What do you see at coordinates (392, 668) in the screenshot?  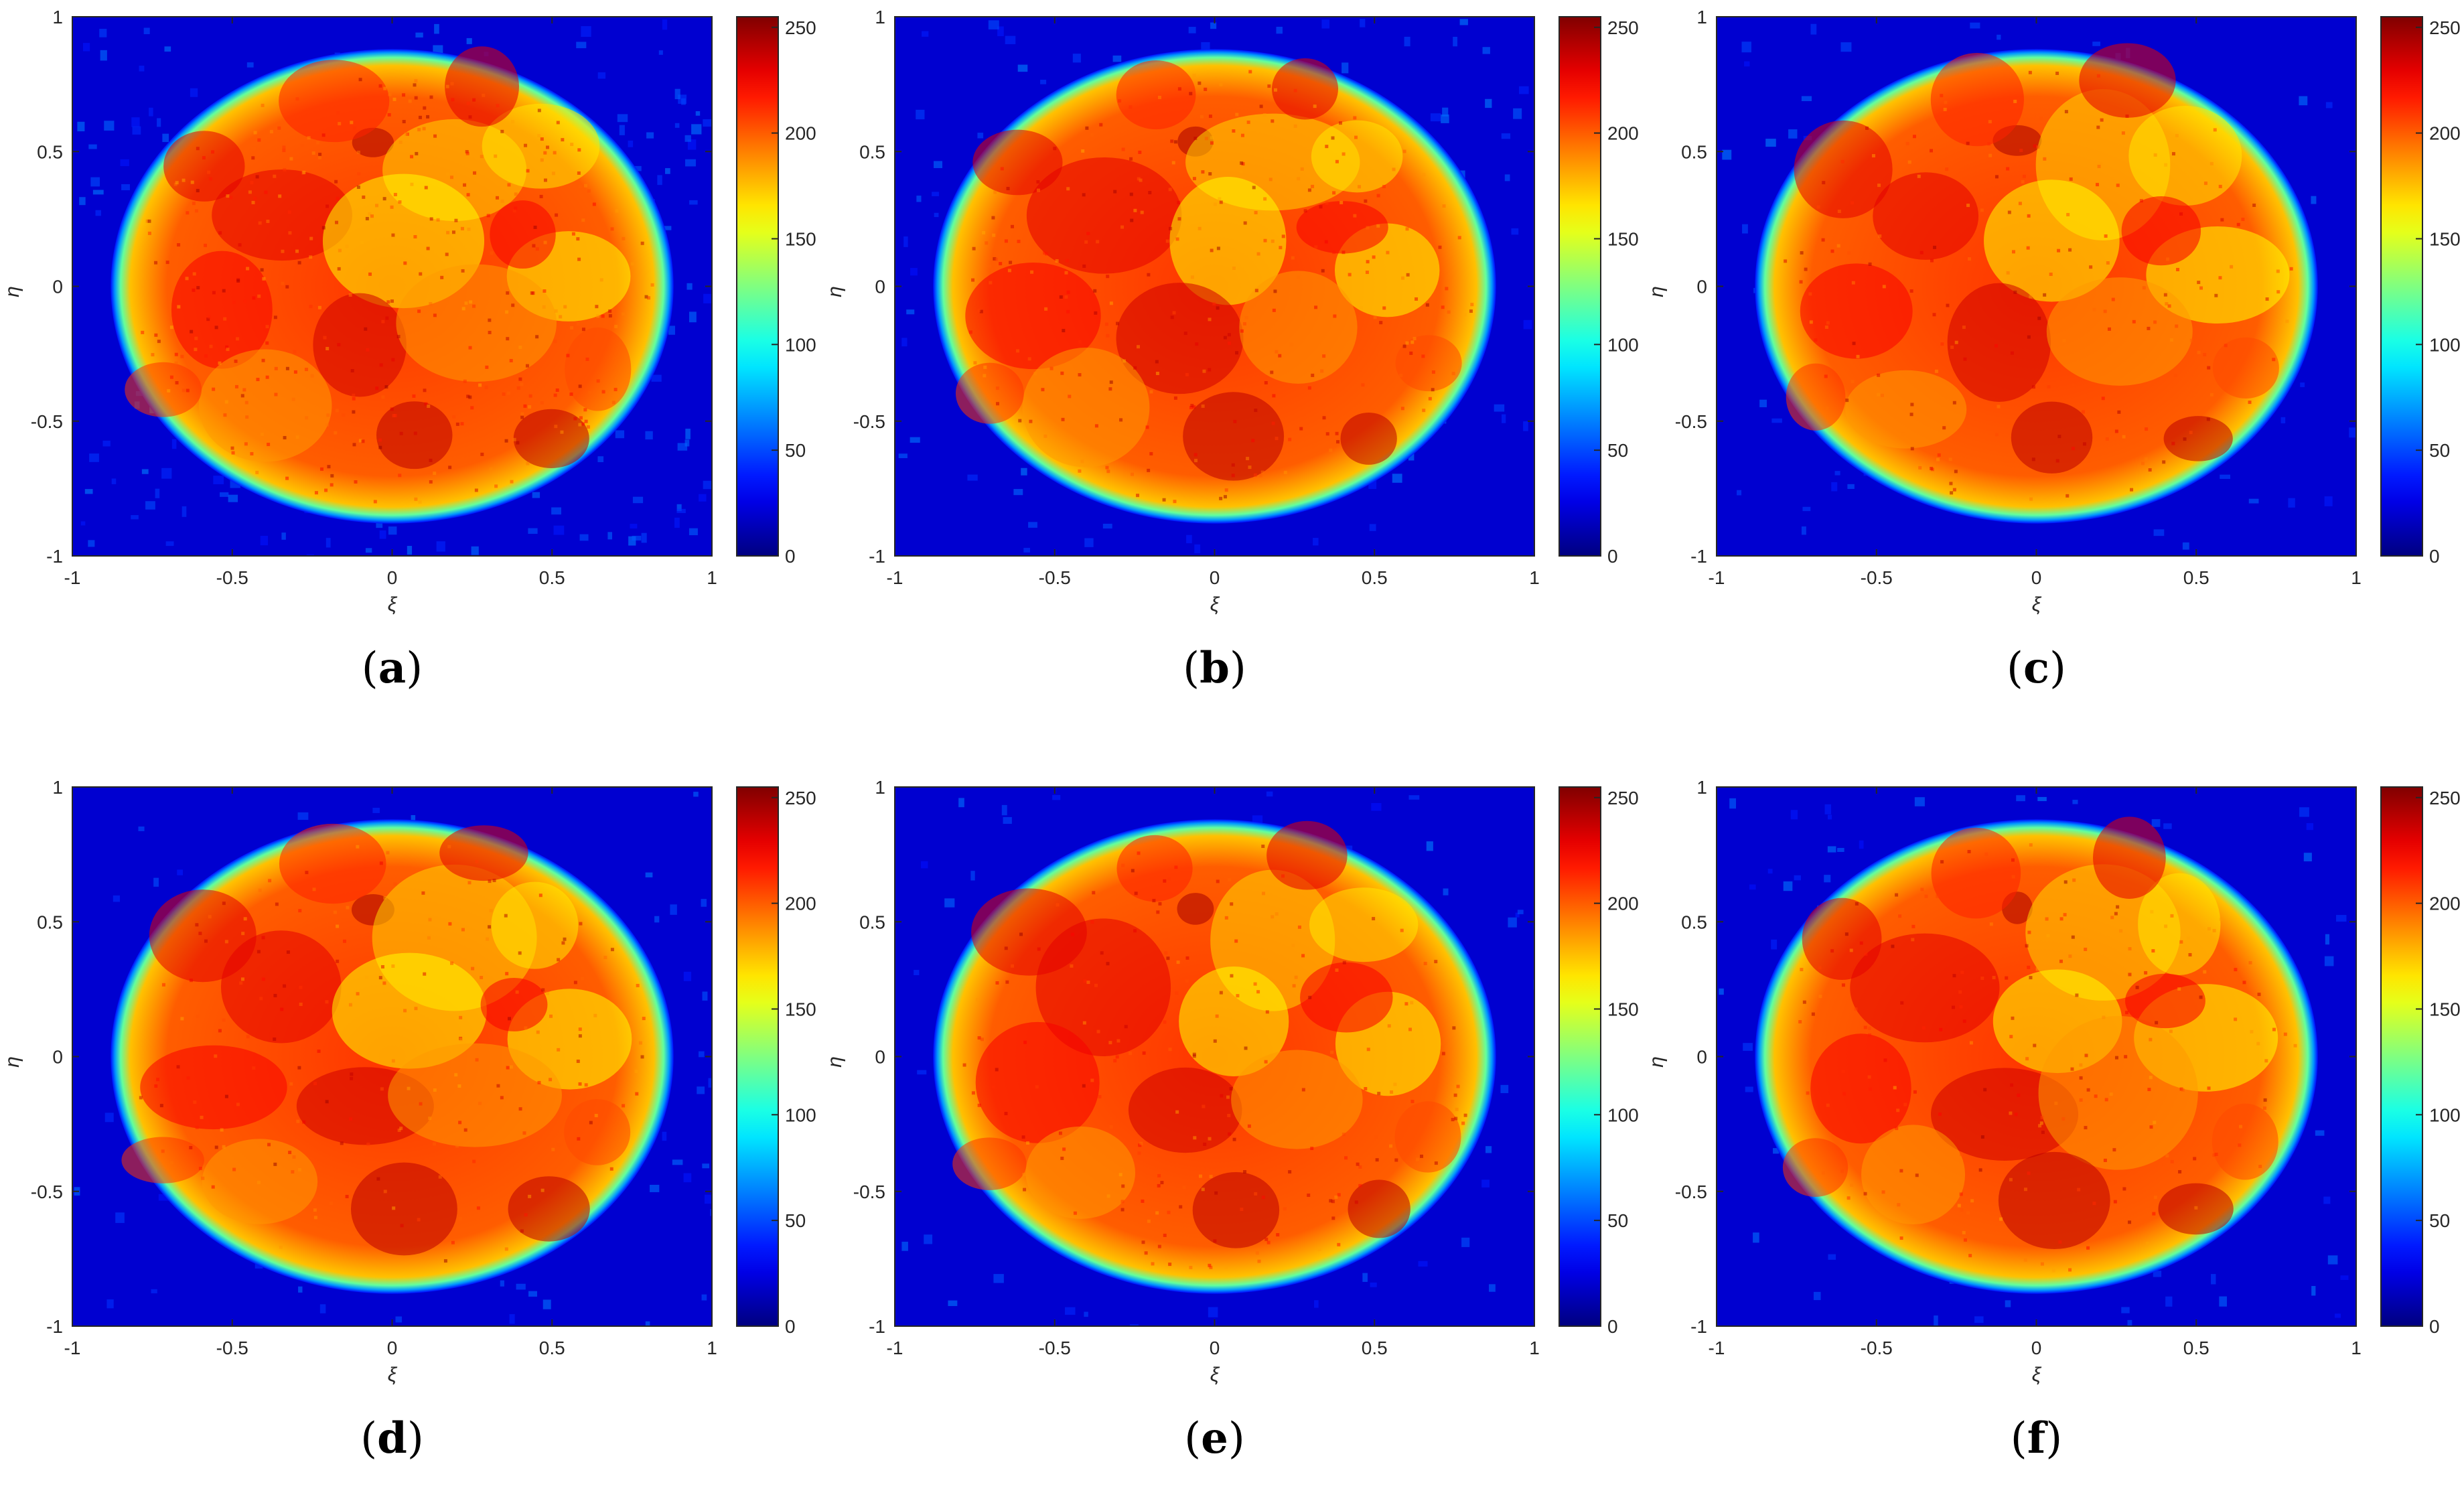 I see `panel-caption: (a)` at bounding box center [392, 668].